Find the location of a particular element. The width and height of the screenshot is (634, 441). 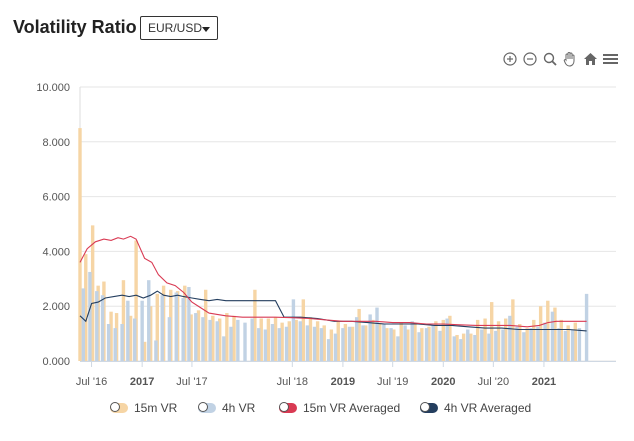

currency-pair-value: EUR/USD is located at coordinates (175, 28).